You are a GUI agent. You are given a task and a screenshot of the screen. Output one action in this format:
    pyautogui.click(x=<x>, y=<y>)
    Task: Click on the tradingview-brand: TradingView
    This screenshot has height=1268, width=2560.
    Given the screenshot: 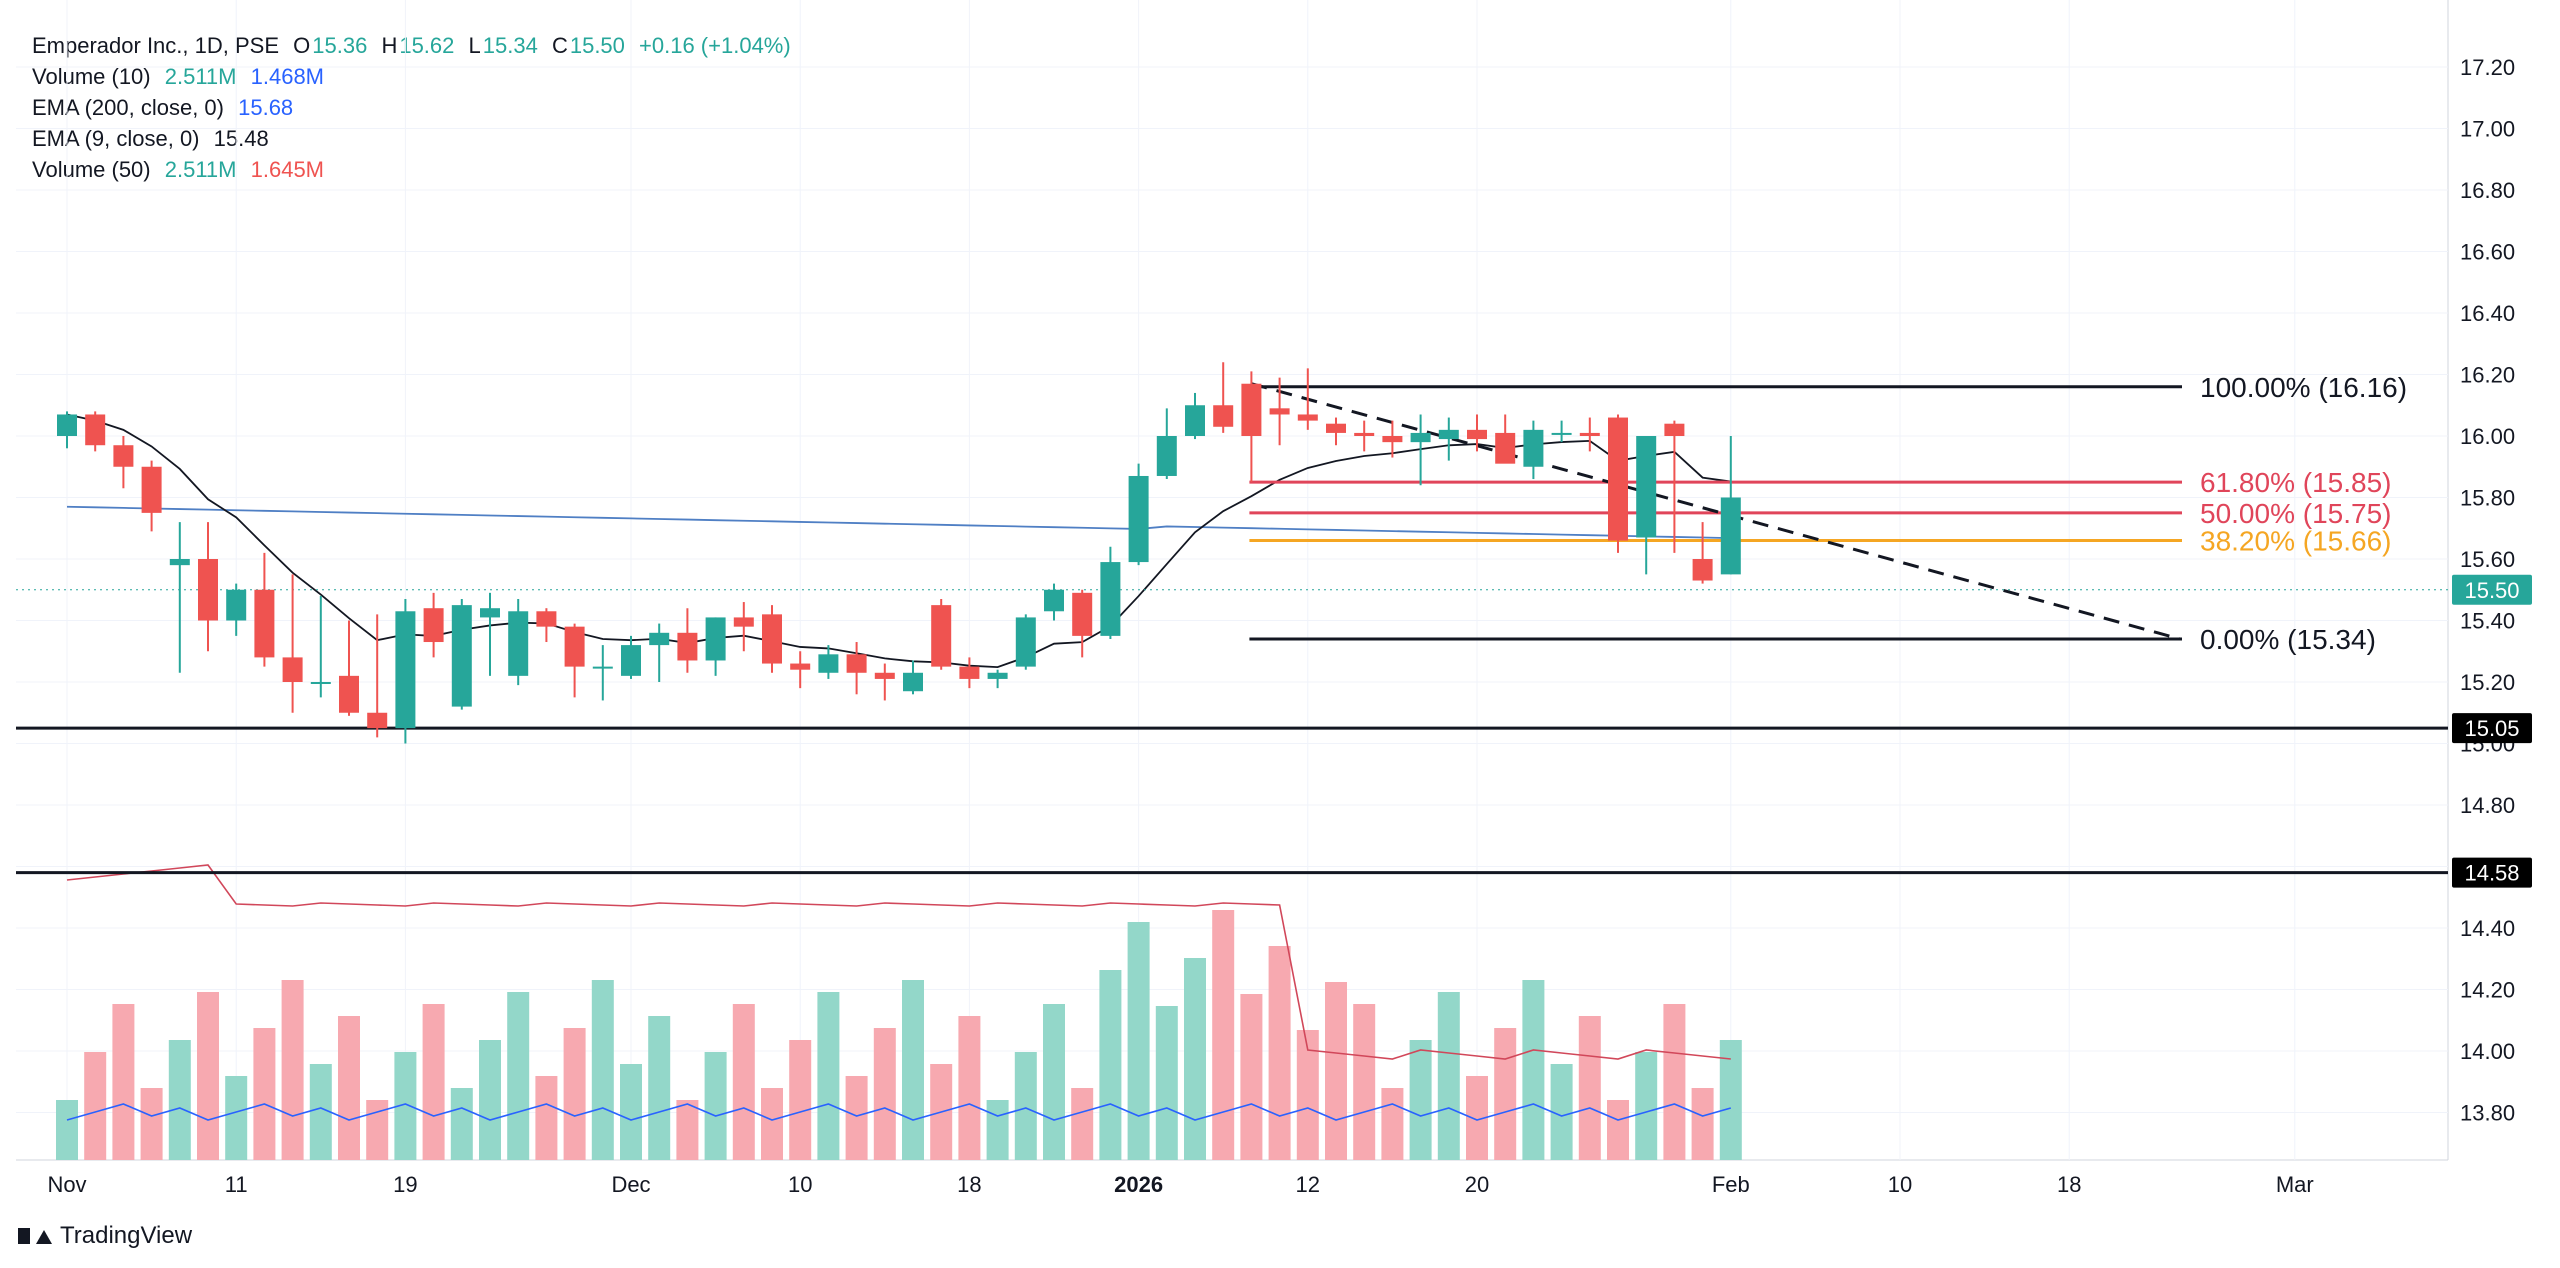 What is the action you would take?
    pyautogui.click(x=105, y=1236)
    